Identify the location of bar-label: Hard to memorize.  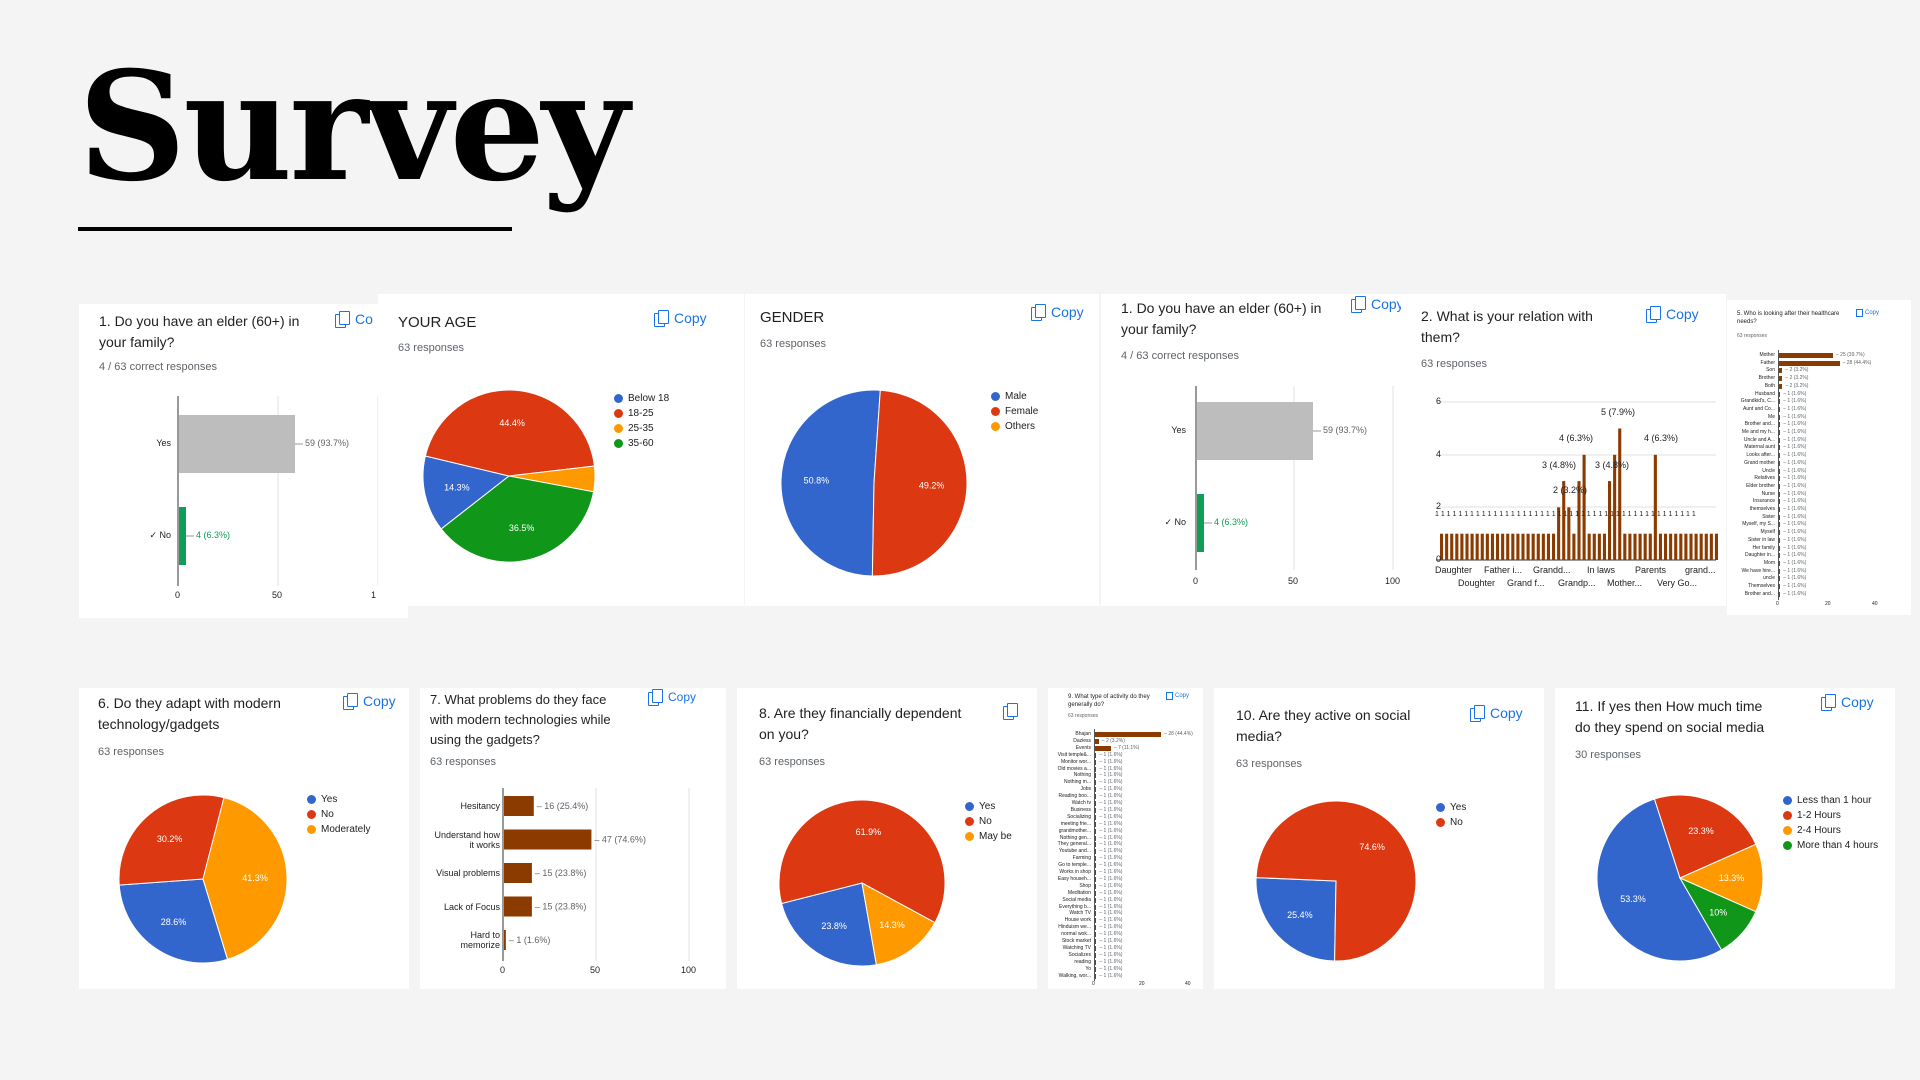
(480, 940).